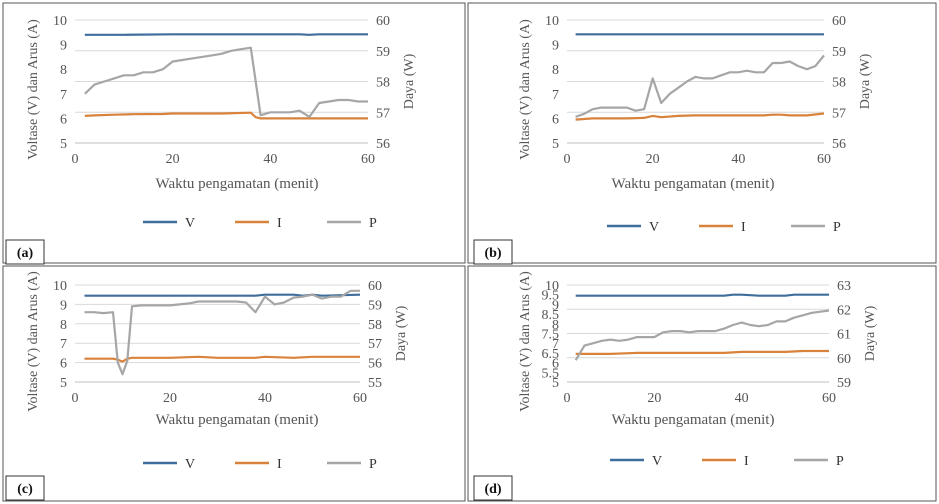  Describe the element at coordinates (551, 373) in the screenshot. I see `y-tick-label: 5.5` at that location.